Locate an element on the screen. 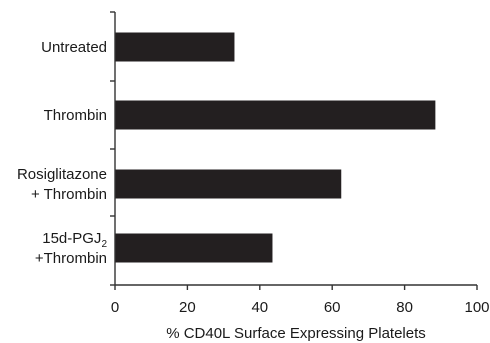 The width and height of the screenshot is (490, 343). x-tick-label: 0 is located at coordinates (115, 307).